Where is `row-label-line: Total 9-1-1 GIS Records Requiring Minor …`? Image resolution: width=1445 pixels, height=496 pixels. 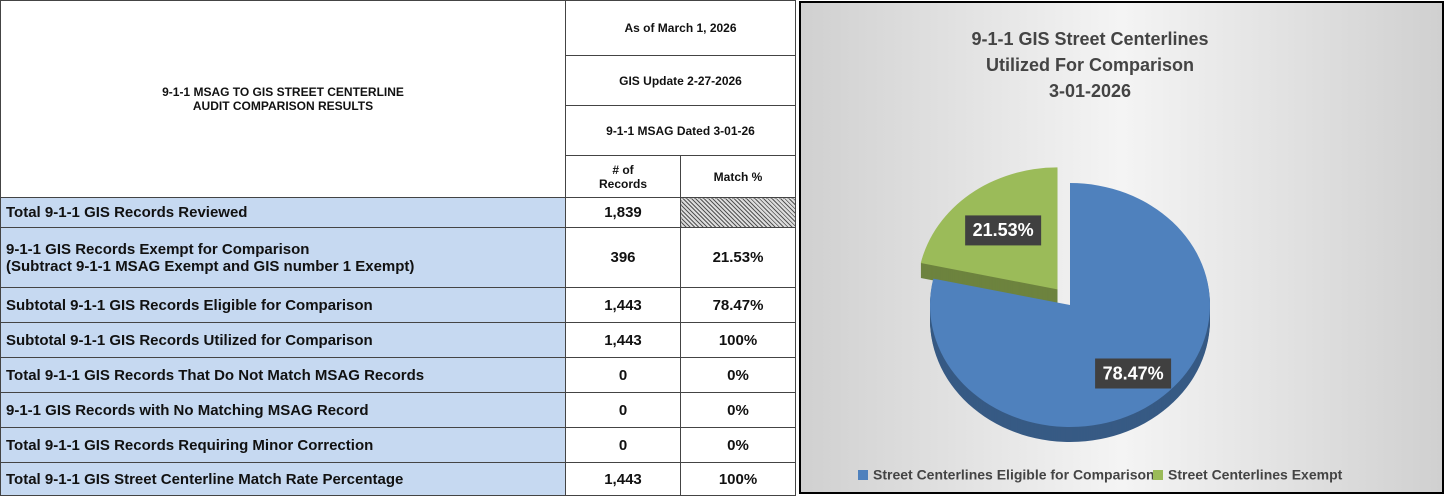 row-label-line: Total 9-1-1 GIS Records Requiring Minor … is located at coordinates (190, 445).